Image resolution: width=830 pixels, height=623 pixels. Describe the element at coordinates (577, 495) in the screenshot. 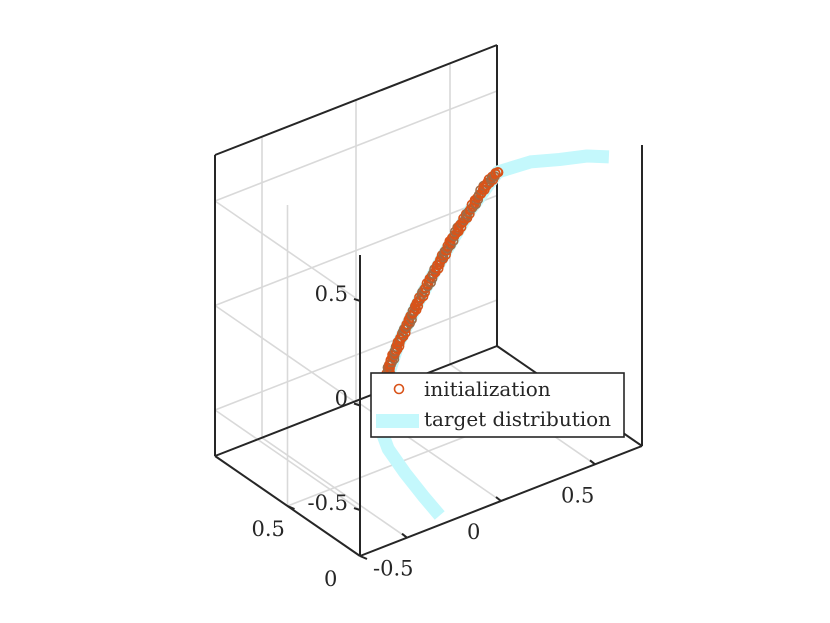

I see `x-tick-label: 0.5` at that location.